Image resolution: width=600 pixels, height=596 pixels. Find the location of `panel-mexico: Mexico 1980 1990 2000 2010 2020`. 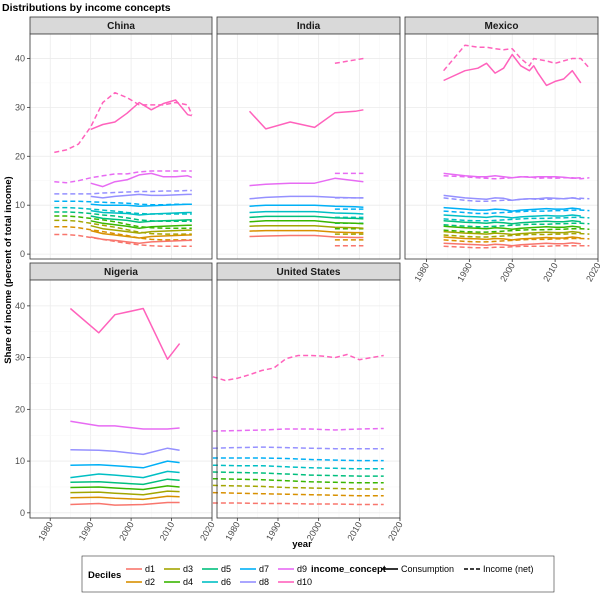

panel-mexico: Mexico 1980 1990 2000 2010 2020 is located at coordinates (502, 149).